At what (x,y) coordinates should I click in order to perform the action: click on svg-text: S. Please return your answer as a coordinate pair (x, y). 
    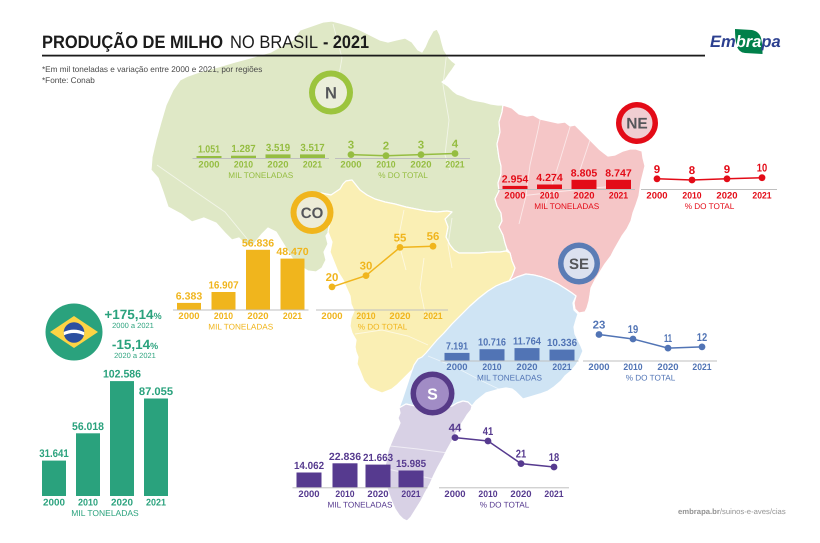
    Looking at the image, I should click on (432, 394).